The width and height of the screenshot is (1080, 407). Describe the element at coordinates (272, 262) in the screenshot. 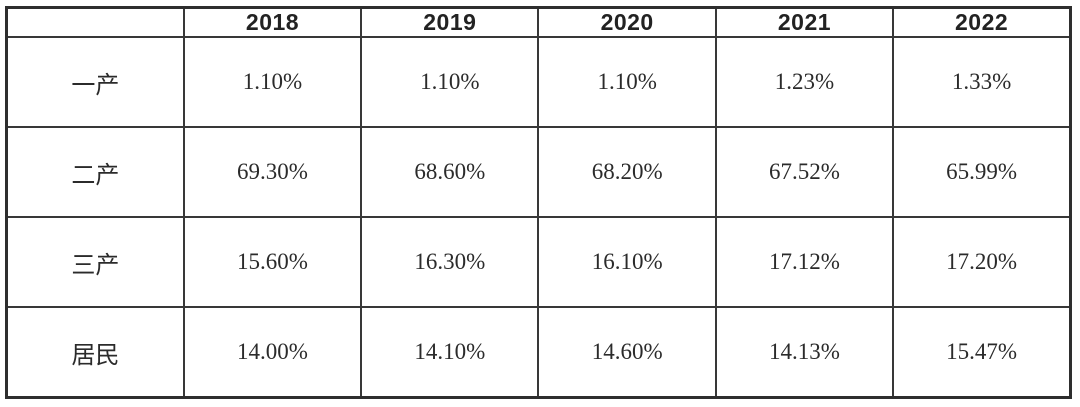

I see `table-cell: 15.60%` at that location.